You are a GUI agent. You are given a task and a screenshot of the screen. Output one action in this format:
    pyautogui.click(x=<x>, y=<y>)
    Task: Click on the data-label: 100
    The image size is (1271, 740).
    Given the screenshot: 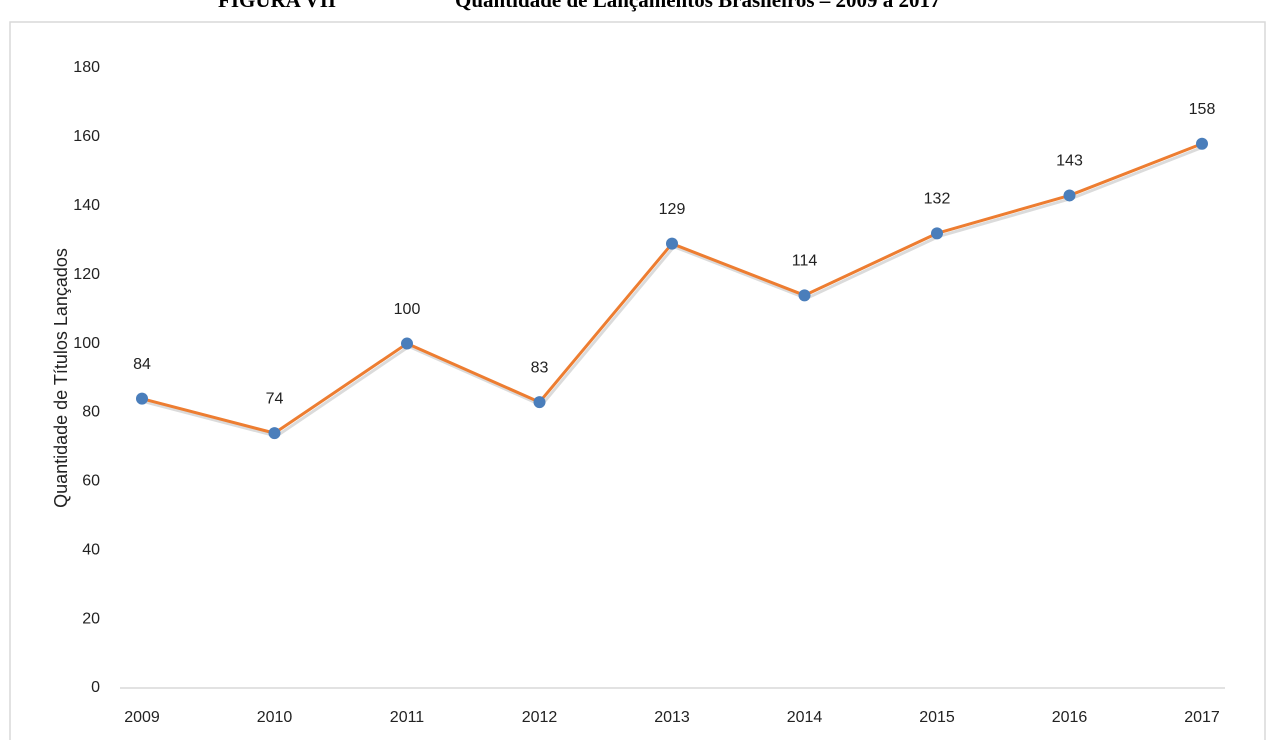 What is the action you would take?
    pyautogui.click(x=407, y=309)
    